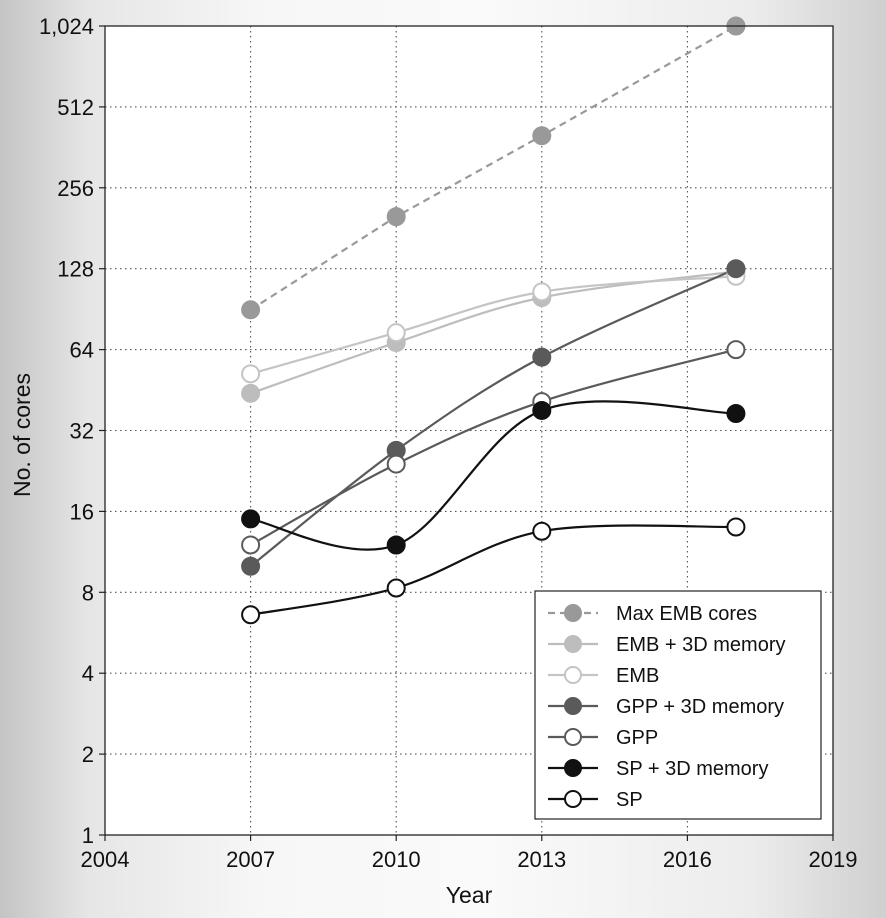 The height and width of the screenshot is (918, 886). What do you see at coordinates (541, 859) in the screenshot?
I see `x-tick-label: 2013` at bounding box center [541, 859].